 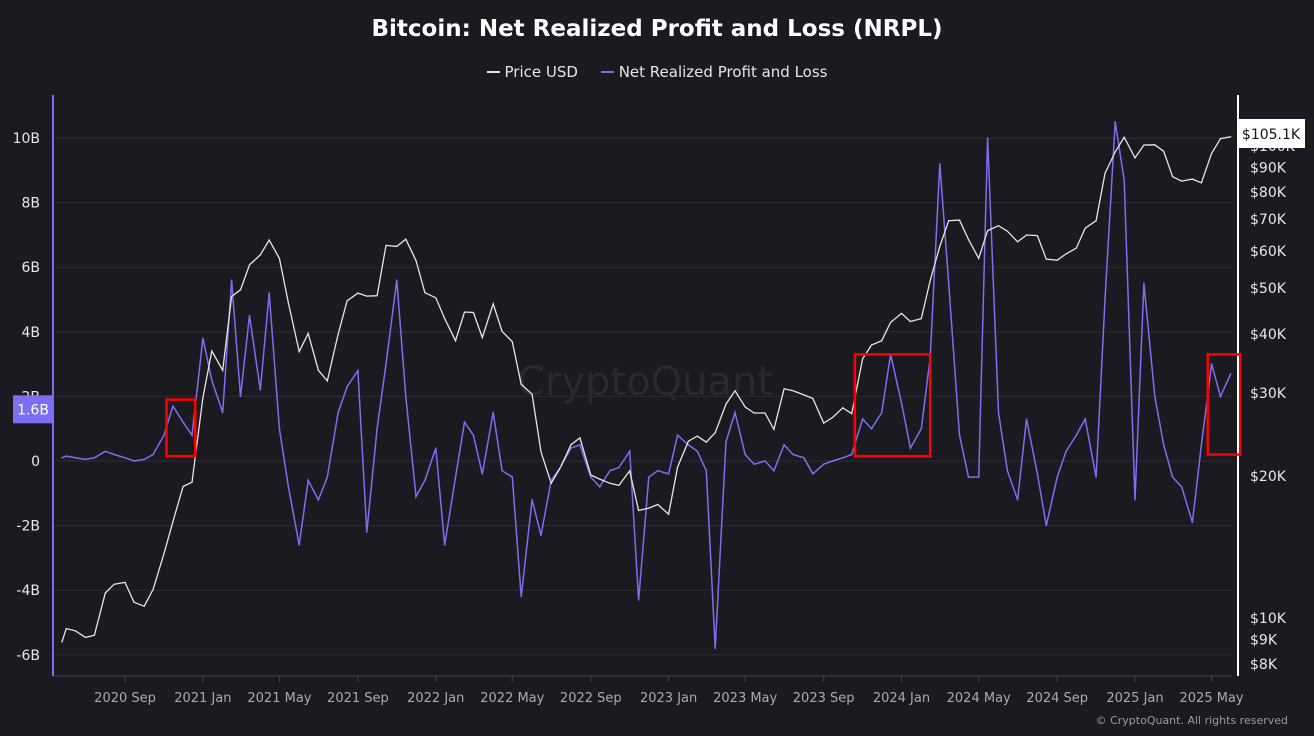 I want to click on y-left-tick-label: 0, so click(x=35, y=462).